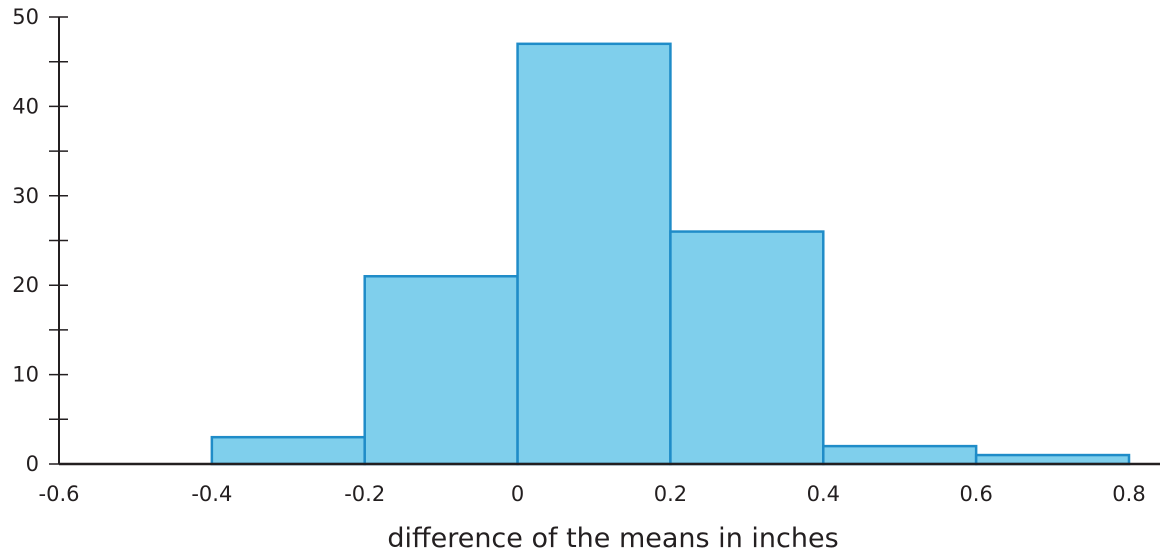 This screenshot has height=552, width=1160. What do you see at coordinates (58, 240) in the screenshot?
I see `ticks-layer` at bounding box center [58, 240].